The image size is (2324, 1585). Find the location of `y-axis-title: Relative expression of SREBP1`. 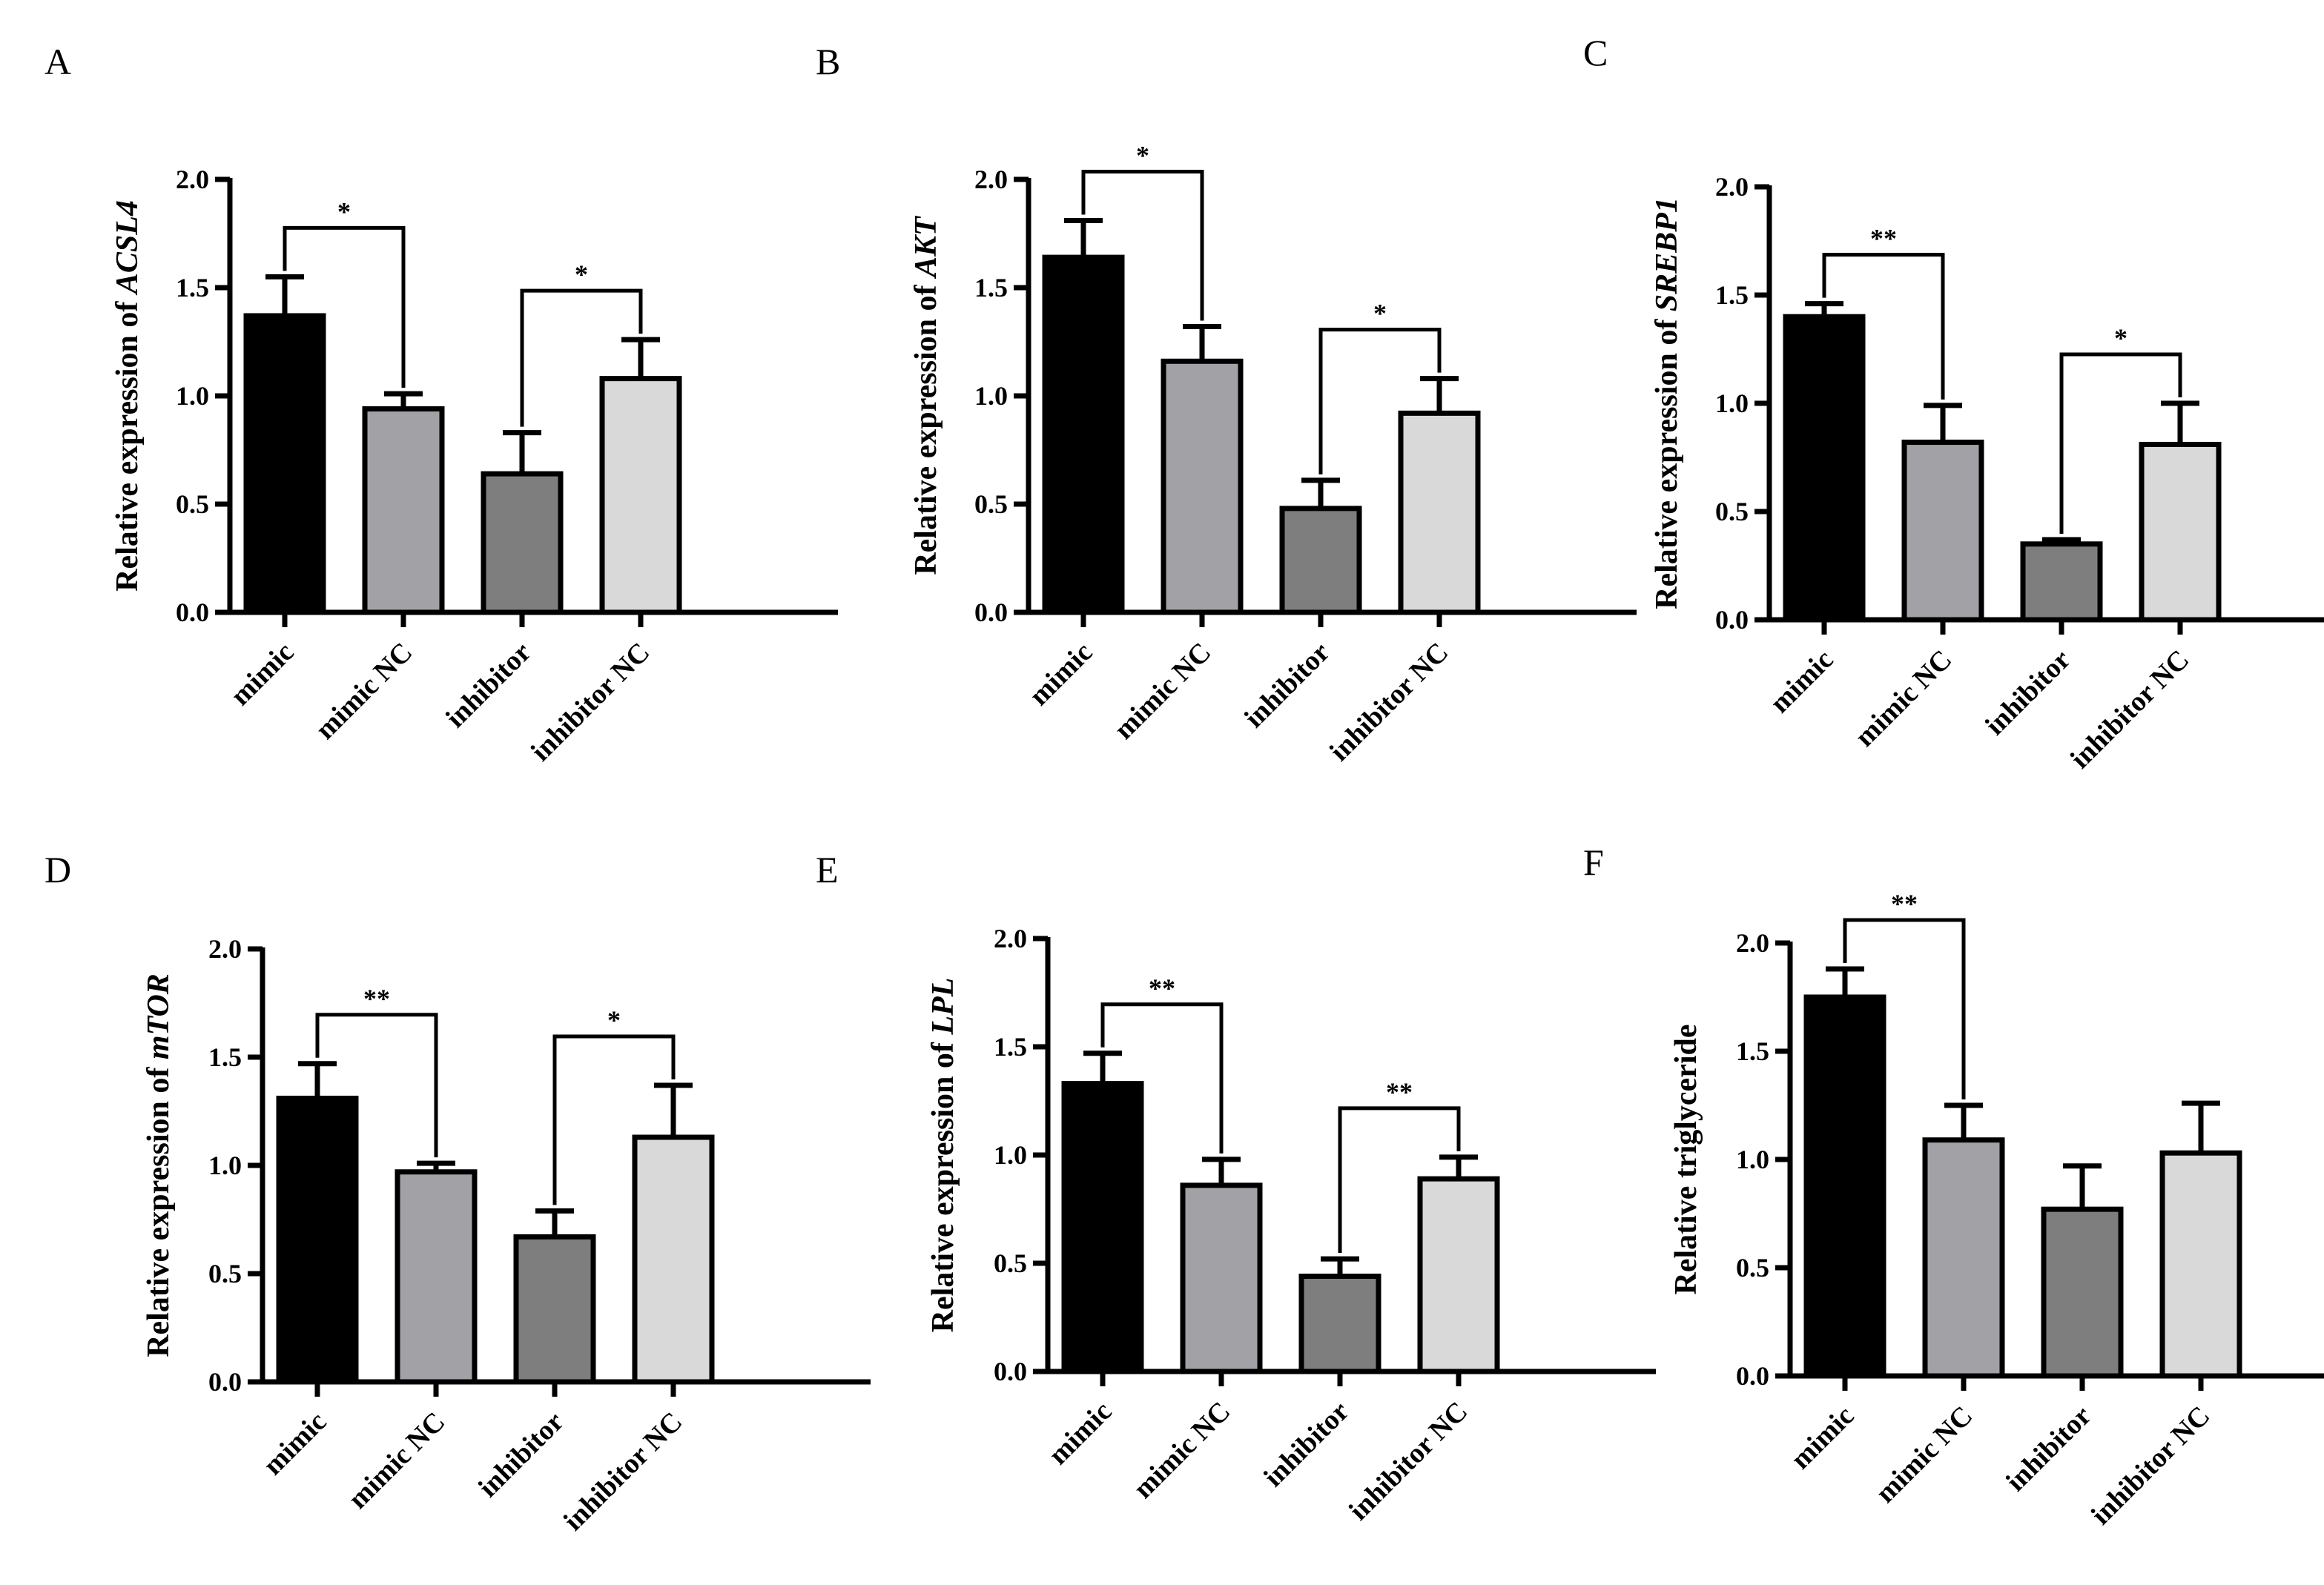

y-axis-title: Relative expression of SREBP1 is located at coordinates (1667, 403).